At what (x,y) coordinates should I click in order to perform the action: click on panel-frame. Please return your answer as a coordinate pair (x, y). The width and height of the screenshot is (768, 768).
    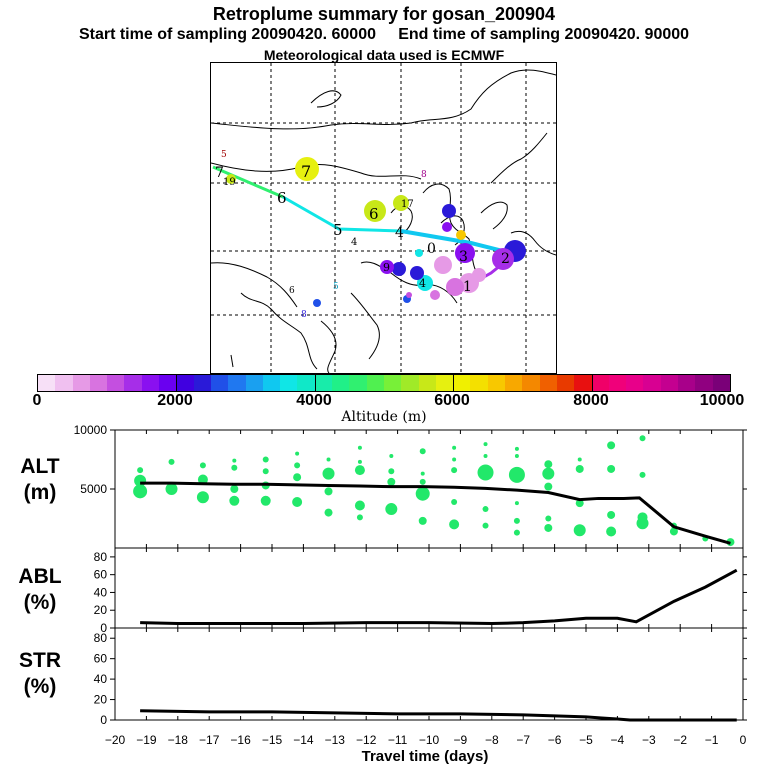
    Looking at the image, I should click on (429, 489).